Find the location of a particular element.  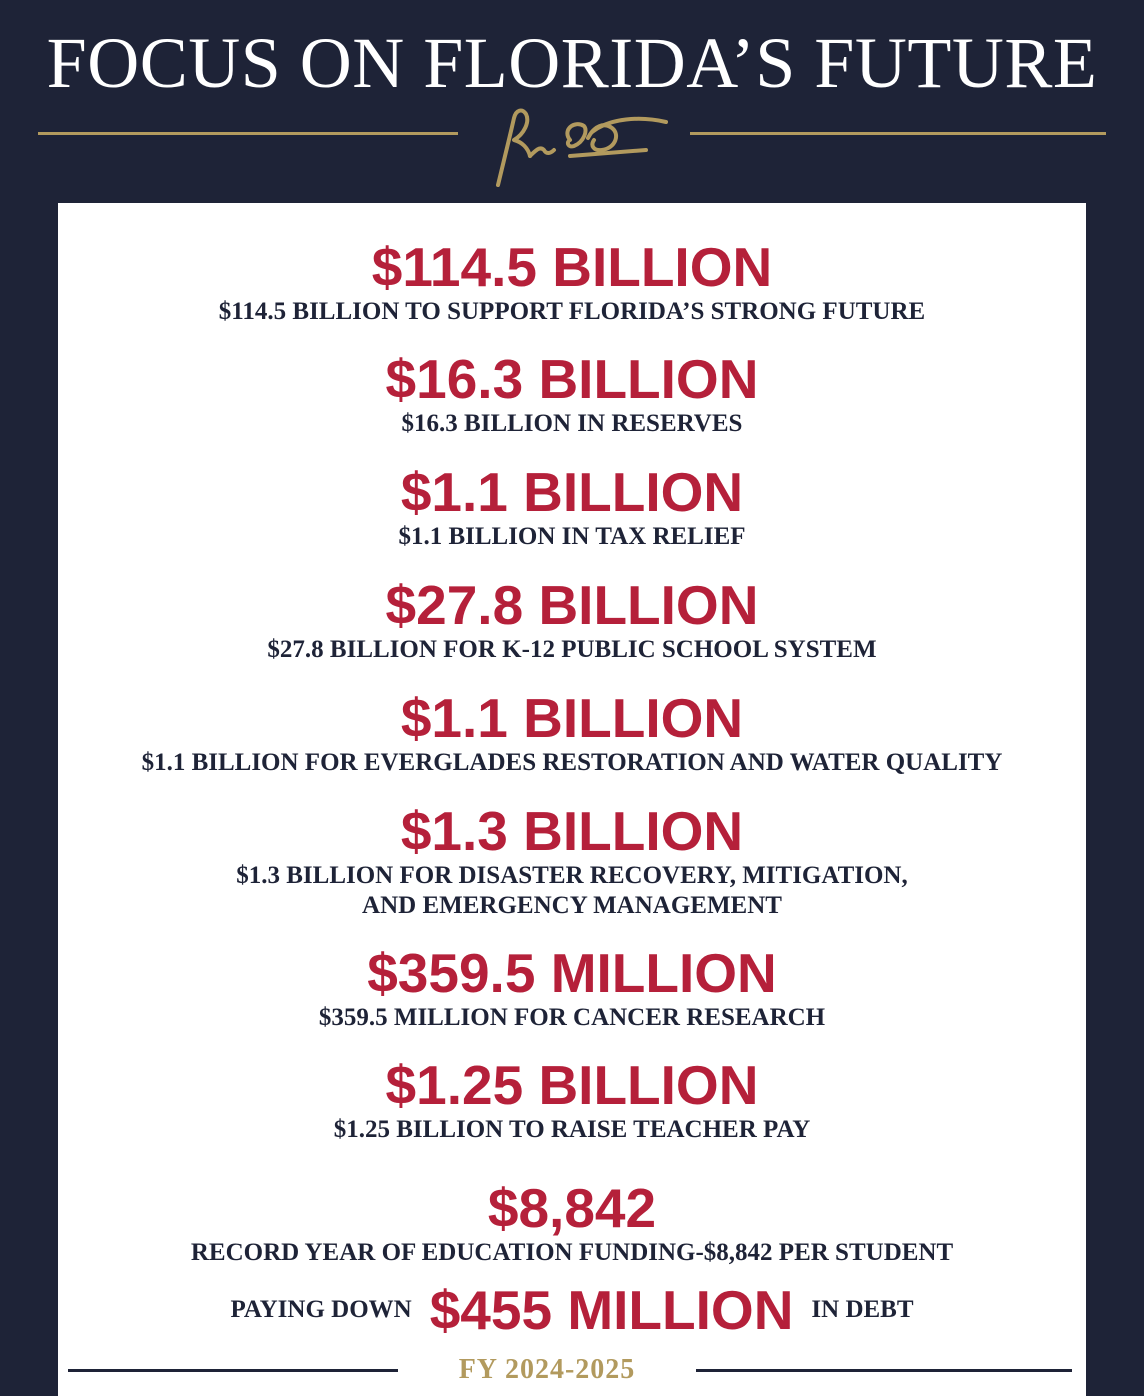

fiscal-year-label: FY 2024-2025 is located at coordinates (547, 1369).